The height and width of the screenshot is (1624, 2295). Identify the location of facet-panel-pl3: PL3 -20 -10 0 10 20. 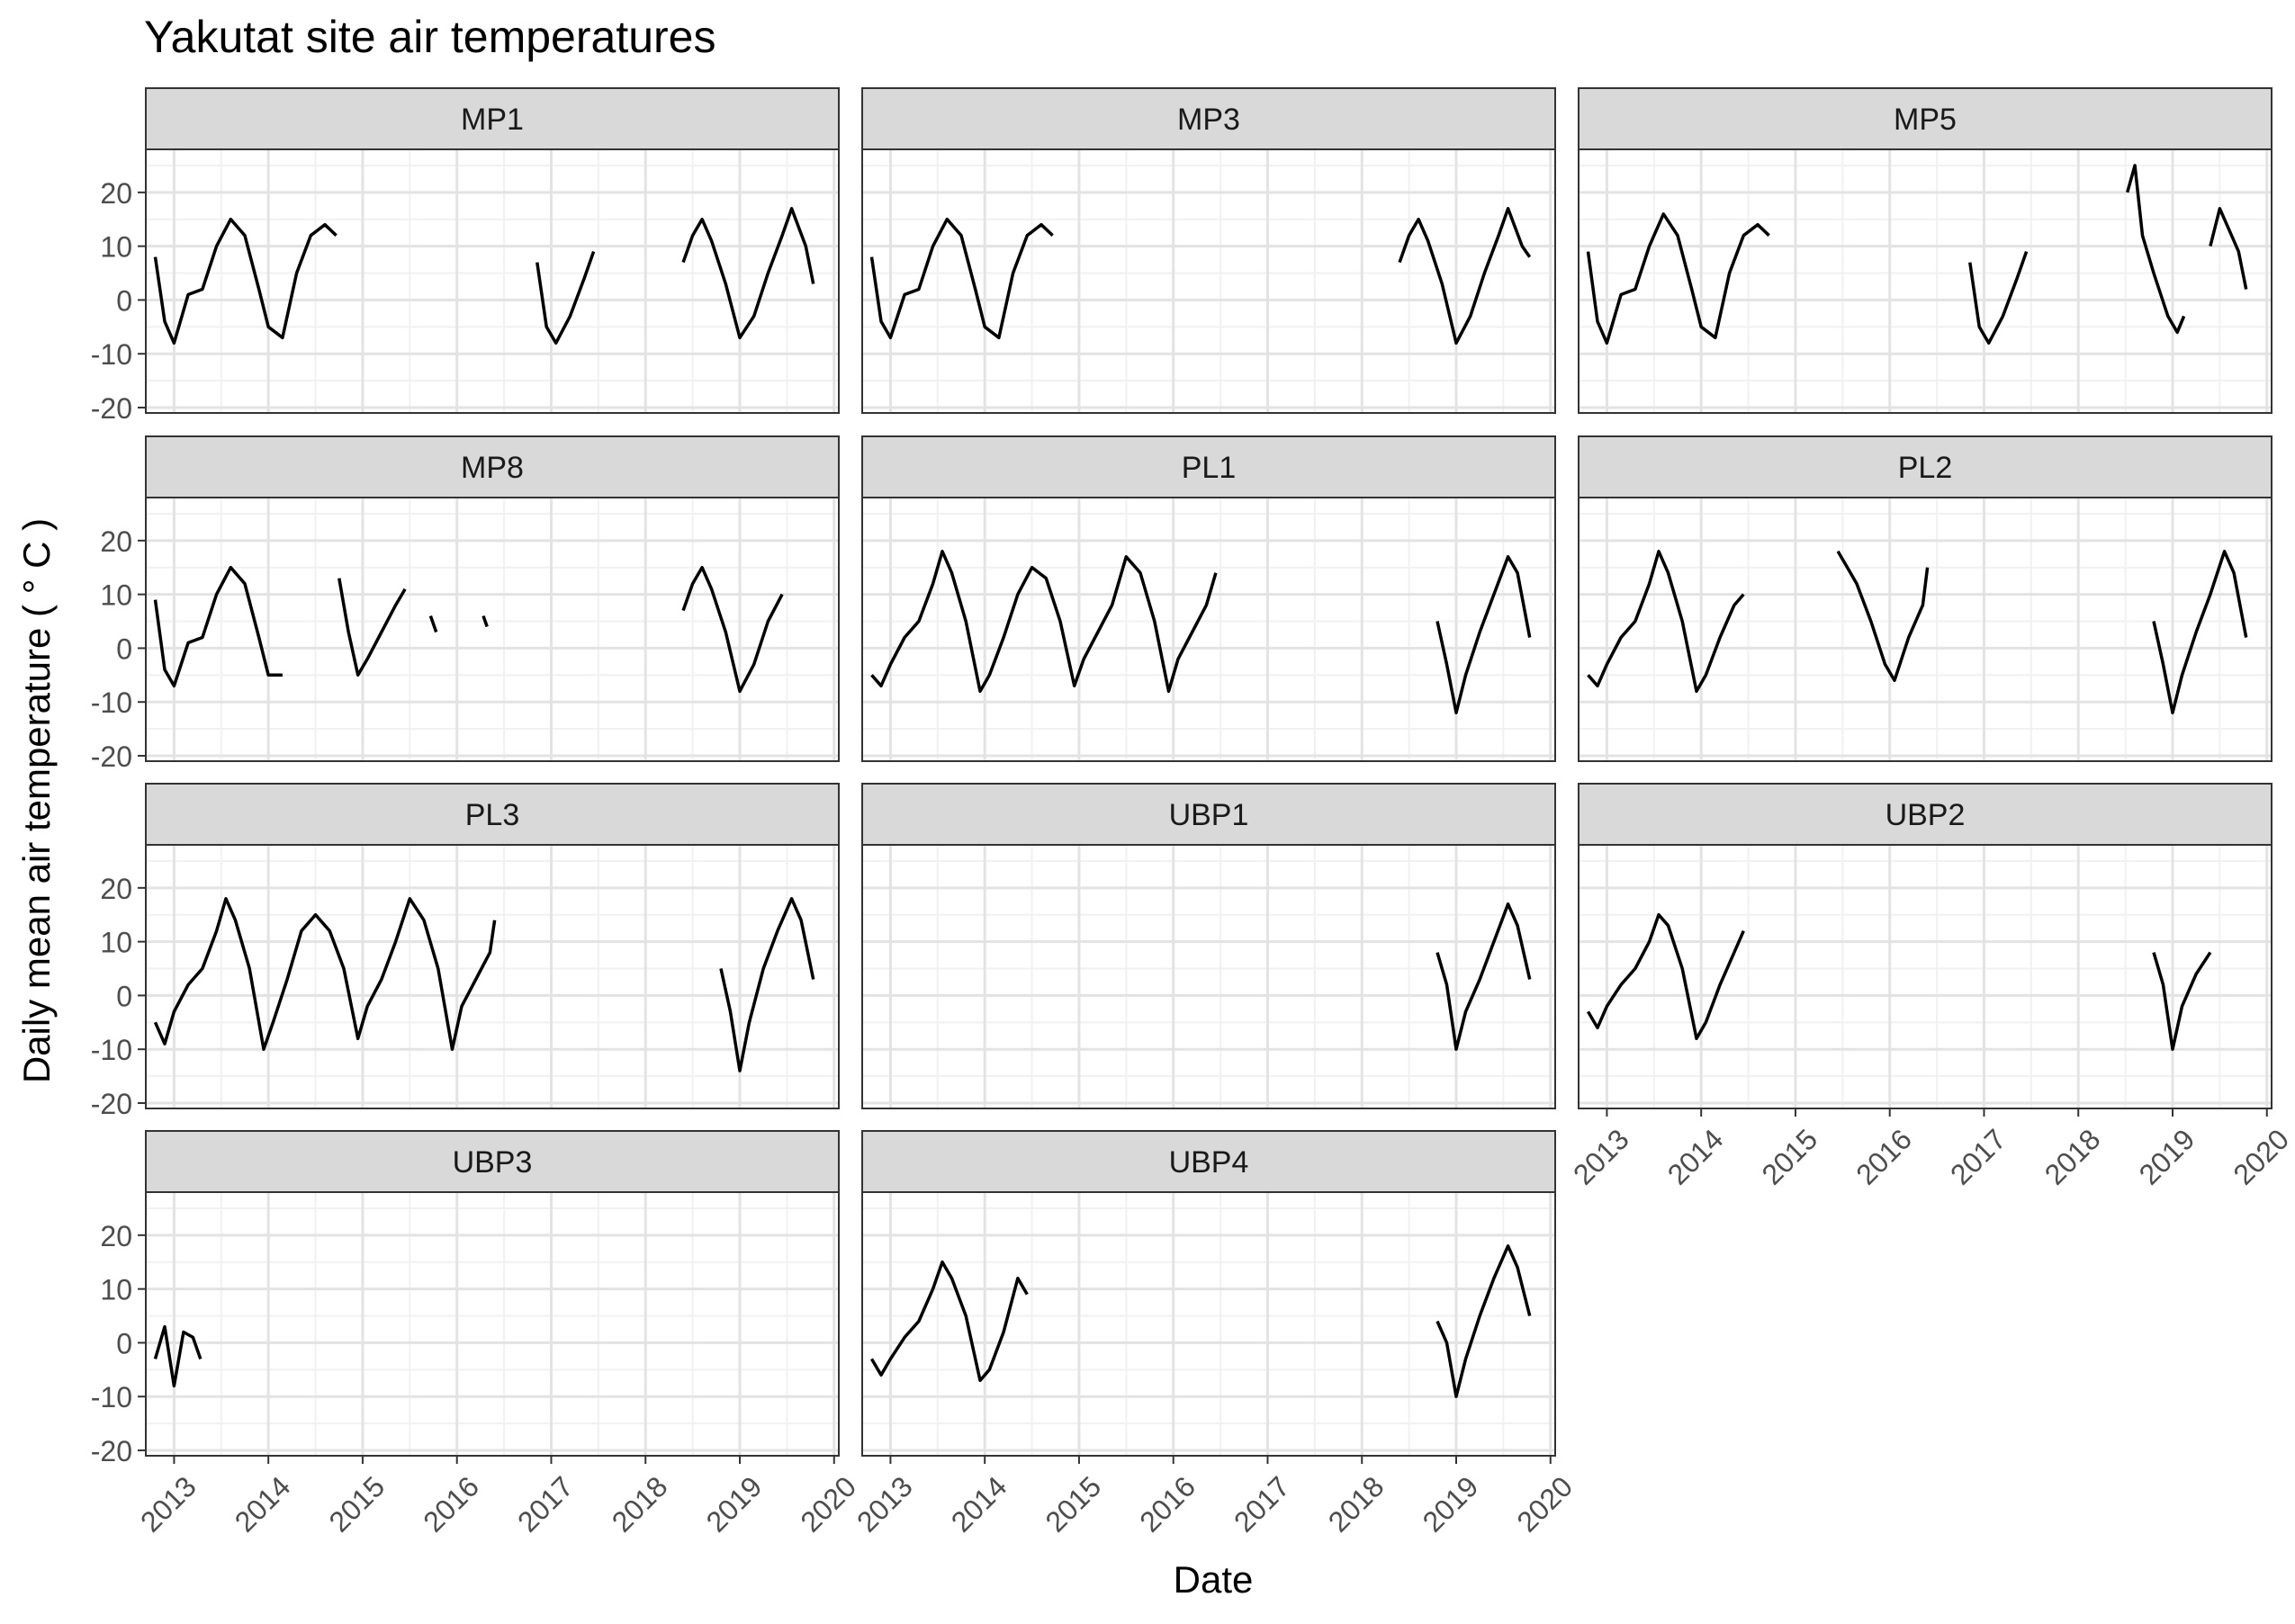
(466, 951).